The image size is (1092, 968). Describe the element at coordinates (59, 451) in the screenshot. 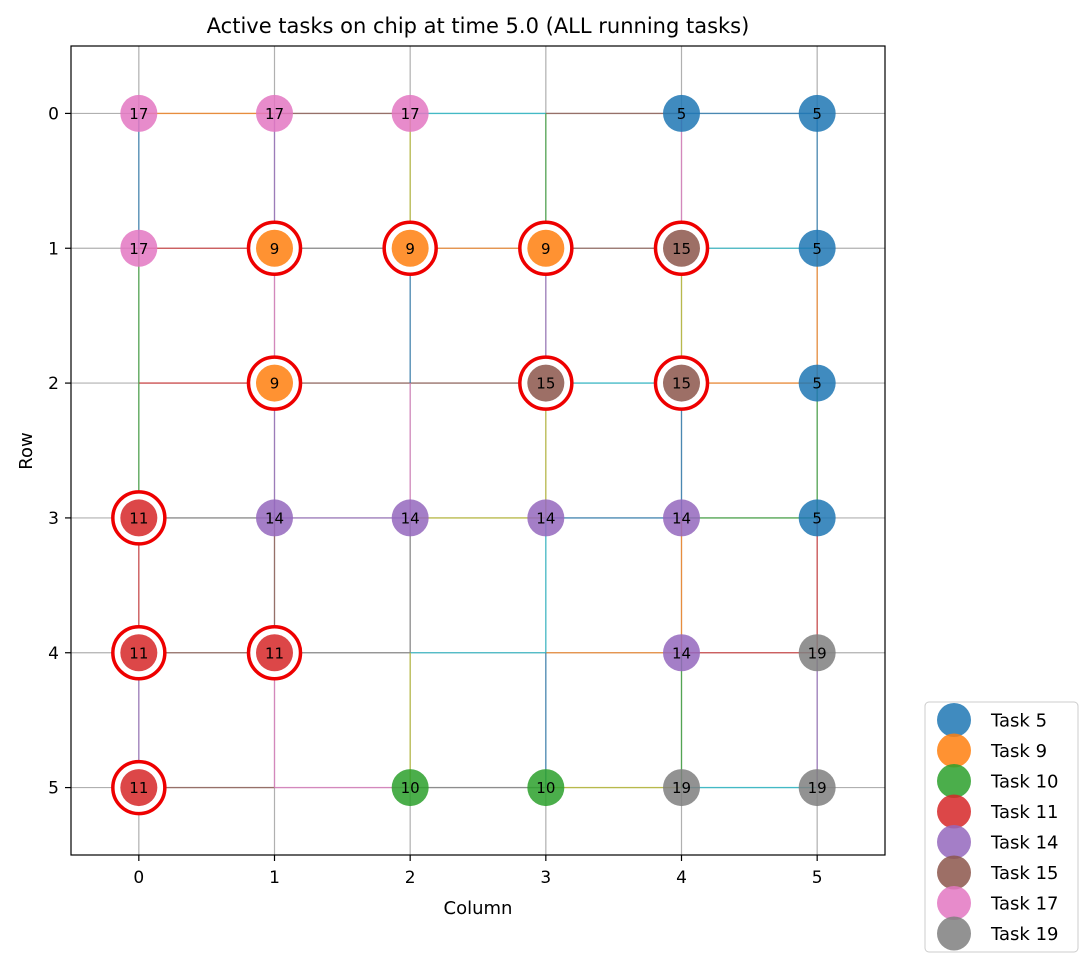

I see `y-axis-ticks: 0 1 2 3 4 5` at that location.